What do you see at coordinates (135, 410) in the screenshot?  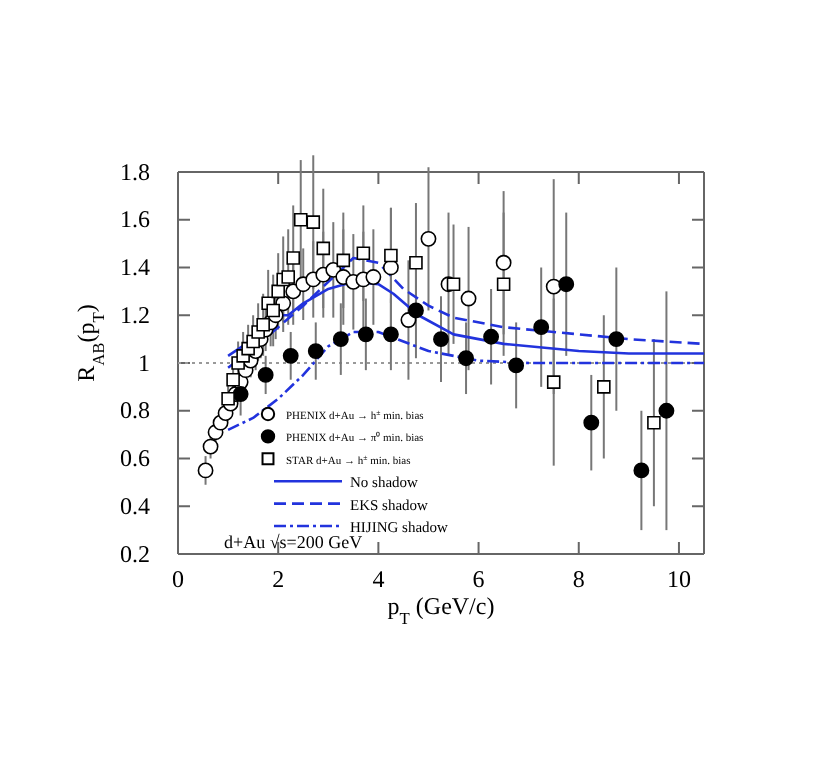 I see `y-tick-label: 0.8` at bounding box center [135, 410].